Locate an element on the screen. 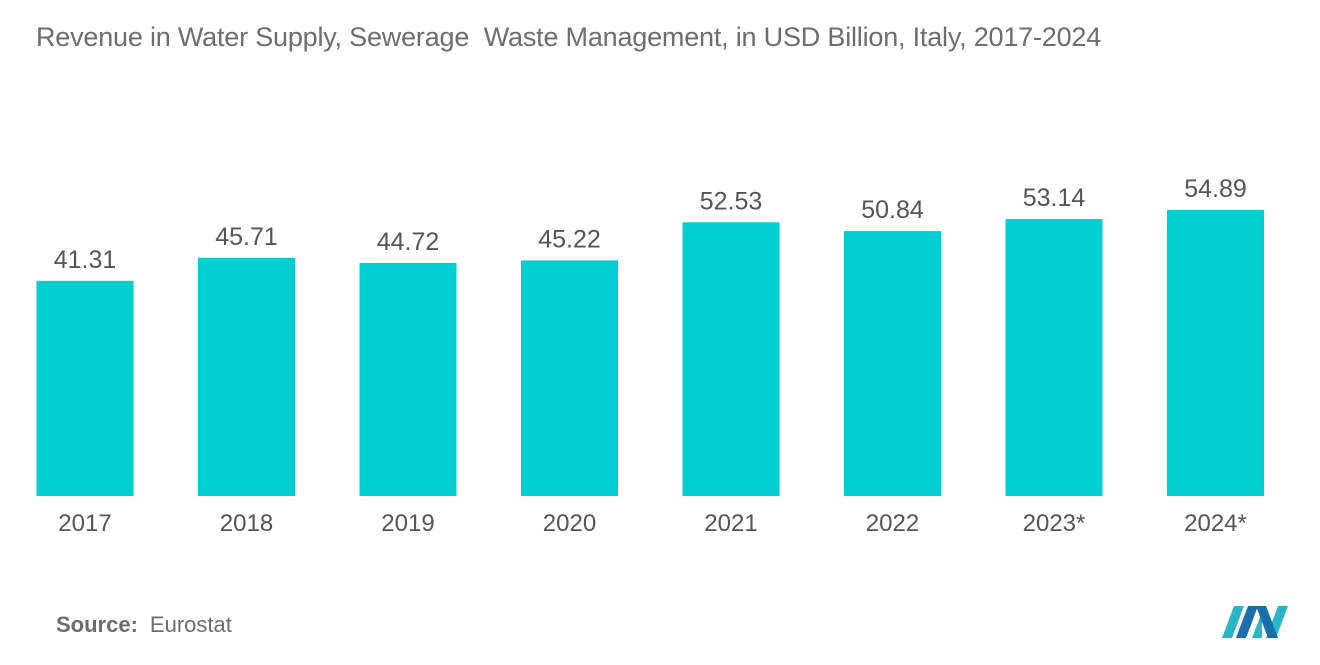  x-tick-label: 2020 is located at coordinates (569, 523).